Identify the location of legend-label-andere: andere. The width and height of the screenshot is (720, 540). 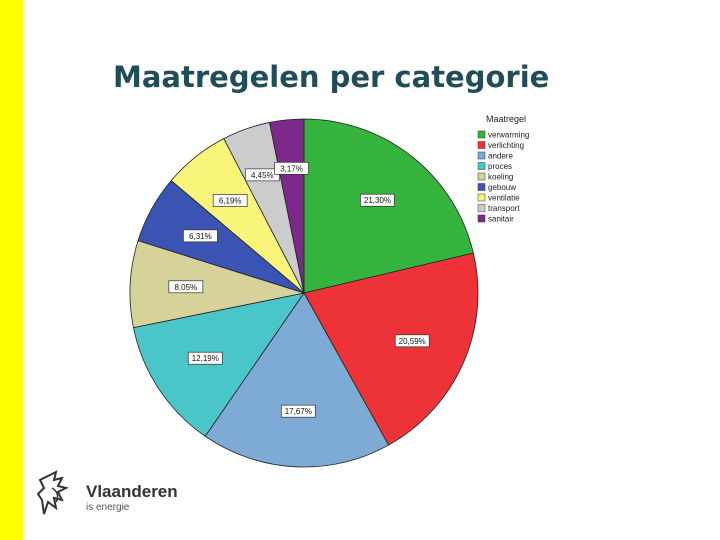
(500, 156).